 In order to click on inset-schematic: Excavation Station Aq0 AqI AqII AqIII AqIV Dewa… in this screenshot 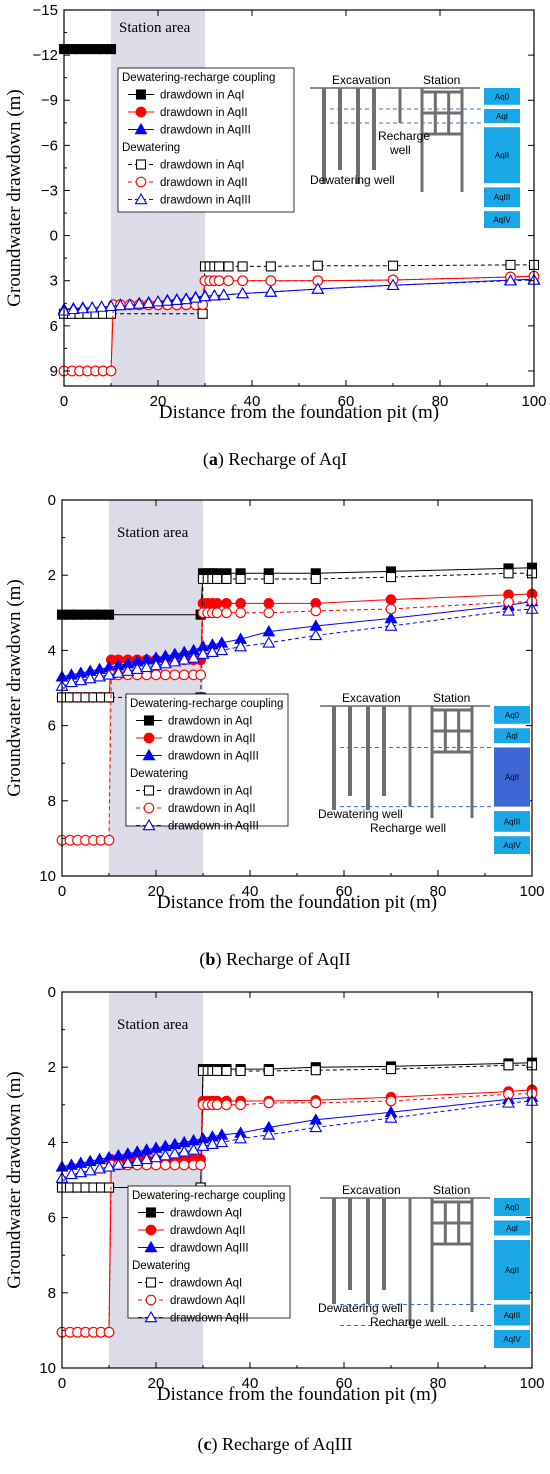, I will do `click(424, 772)`.